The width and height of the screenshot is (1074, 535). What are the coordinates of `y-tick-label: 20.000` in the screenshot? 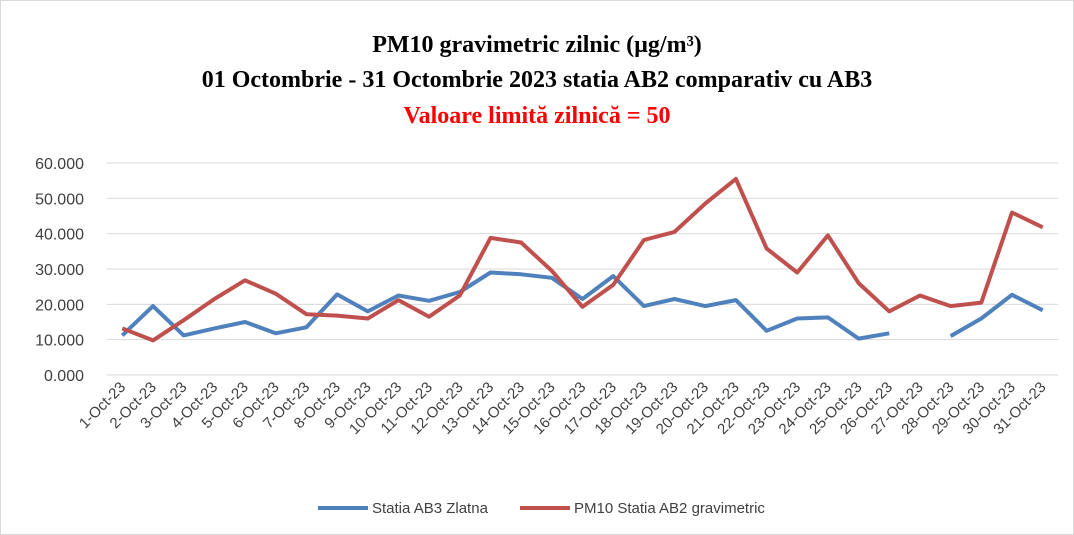 It's located at (59, 305).